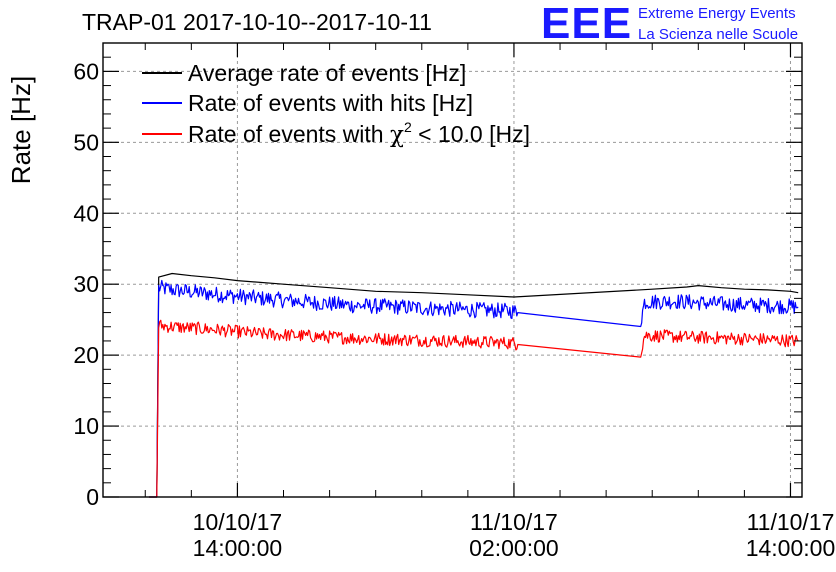 This screenshot has width=836, height=572. I want to click on x-tick-label-time: 02:00:00, so click(514, 548).